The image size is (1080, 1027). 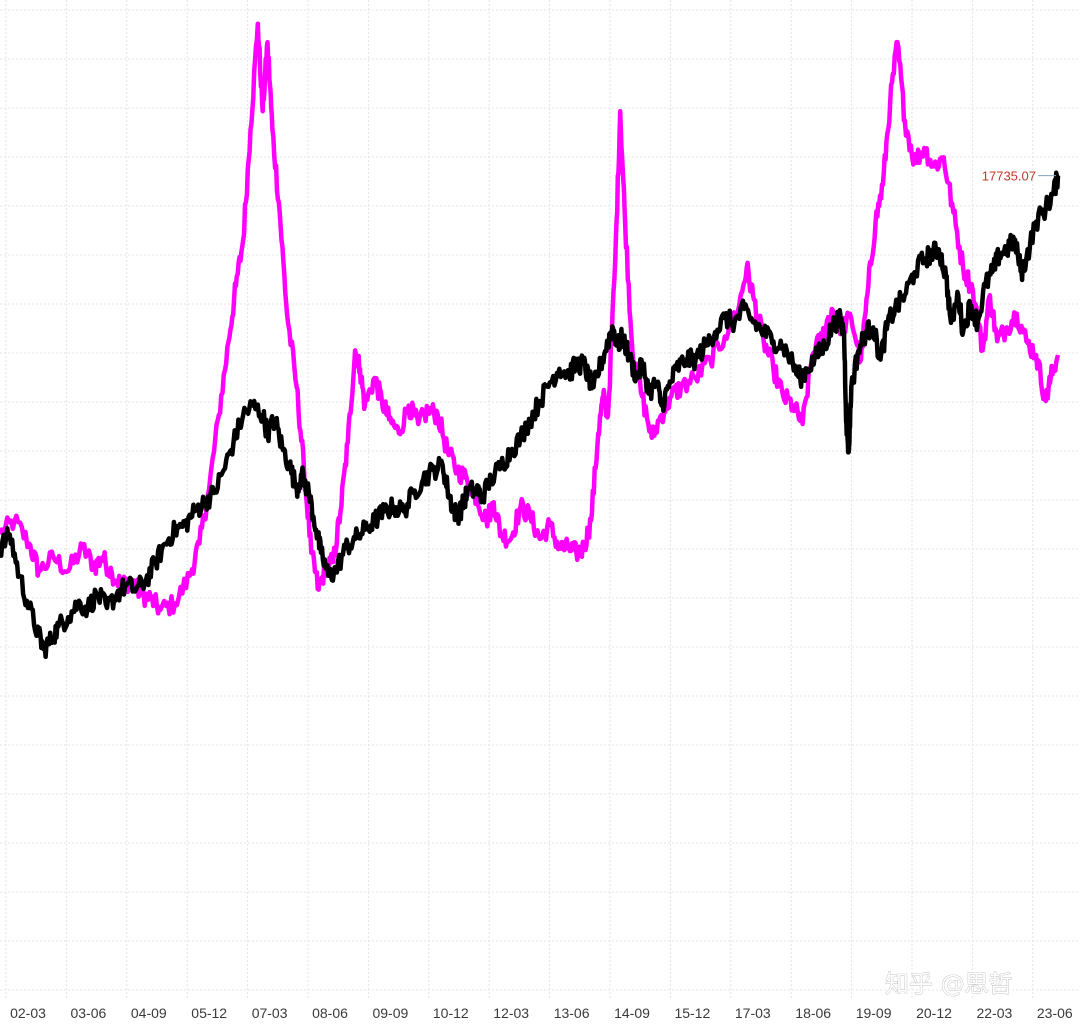 I want to click on x-tick-label: 20-12, so click(x=934, y=1013).